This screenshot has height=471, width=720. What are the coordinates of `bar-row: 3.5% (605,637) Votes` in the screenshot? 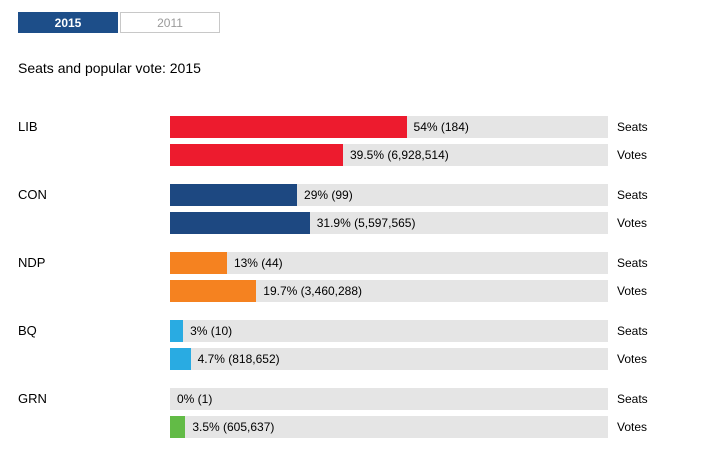 It's located at (445, 427).